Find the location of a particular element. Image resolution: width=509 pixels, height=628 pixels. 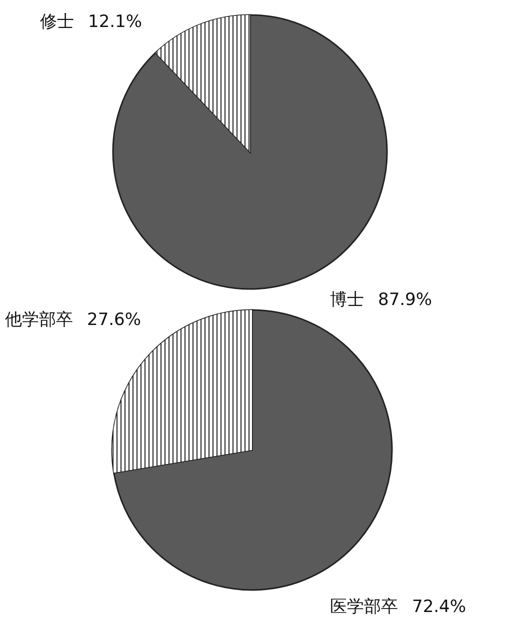

slice-label: 他学部卒 is located at coordinates (39, 320).